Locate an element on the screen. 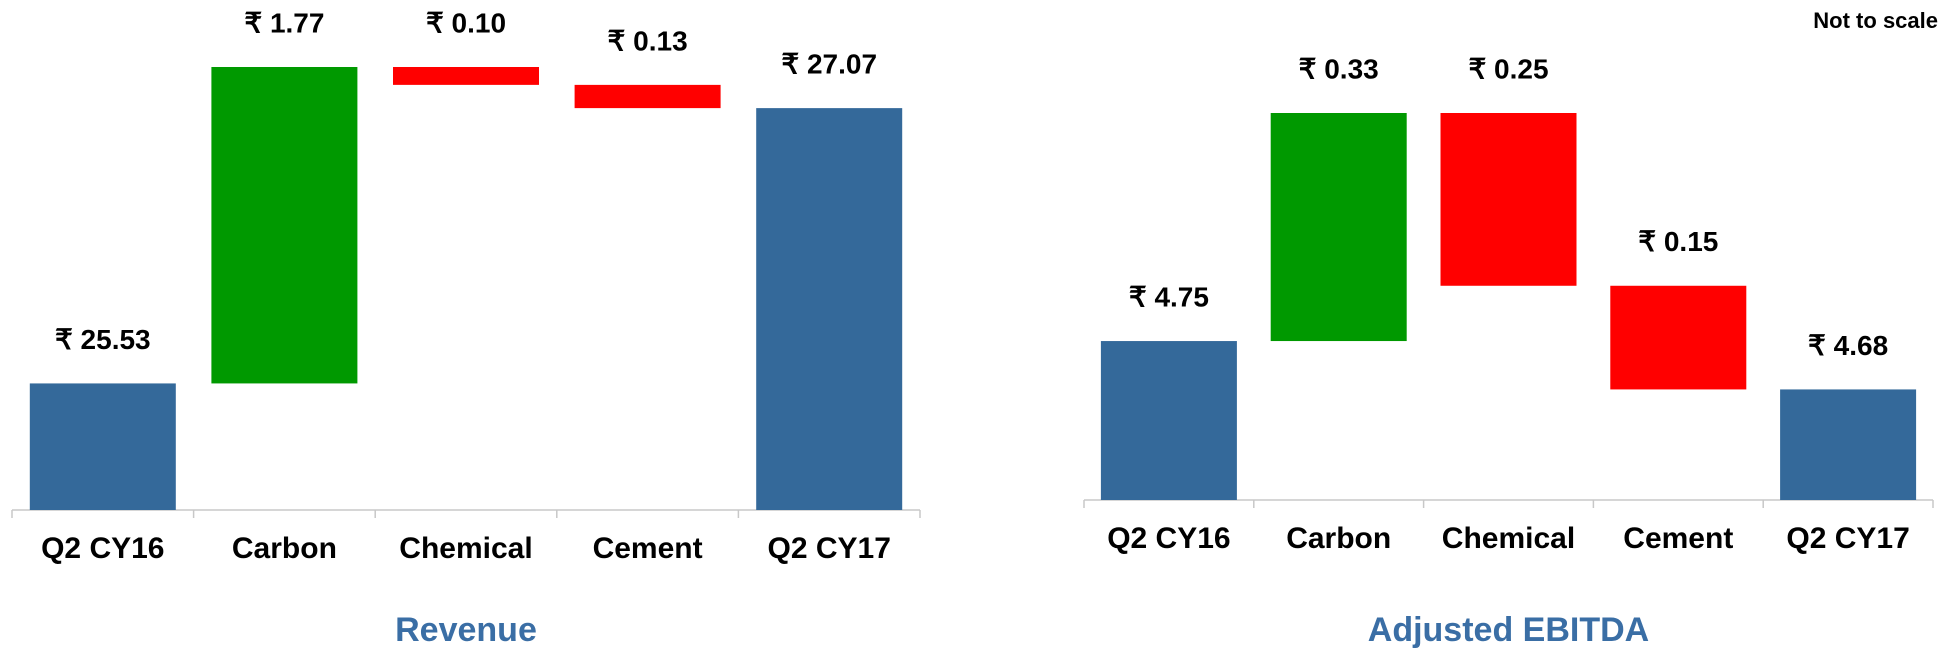 The height and width of the screenshot is (651, 1943). value-label: ₹ 0.25 is located at coordinates (1508, 68).